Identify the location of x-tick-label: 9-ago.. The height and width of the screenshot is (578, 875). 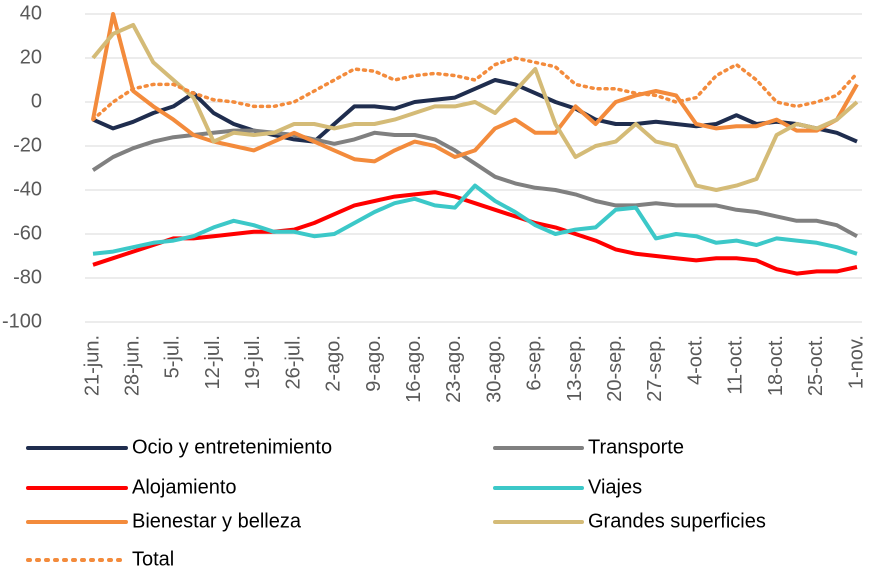
(374, 363).